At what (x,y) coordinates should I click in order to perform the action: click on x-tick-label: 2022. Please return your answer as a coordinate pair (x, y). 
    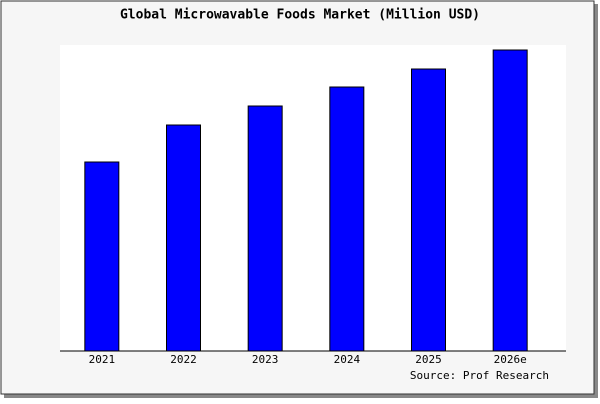
    Looking at the image, I should click on (183, 359).